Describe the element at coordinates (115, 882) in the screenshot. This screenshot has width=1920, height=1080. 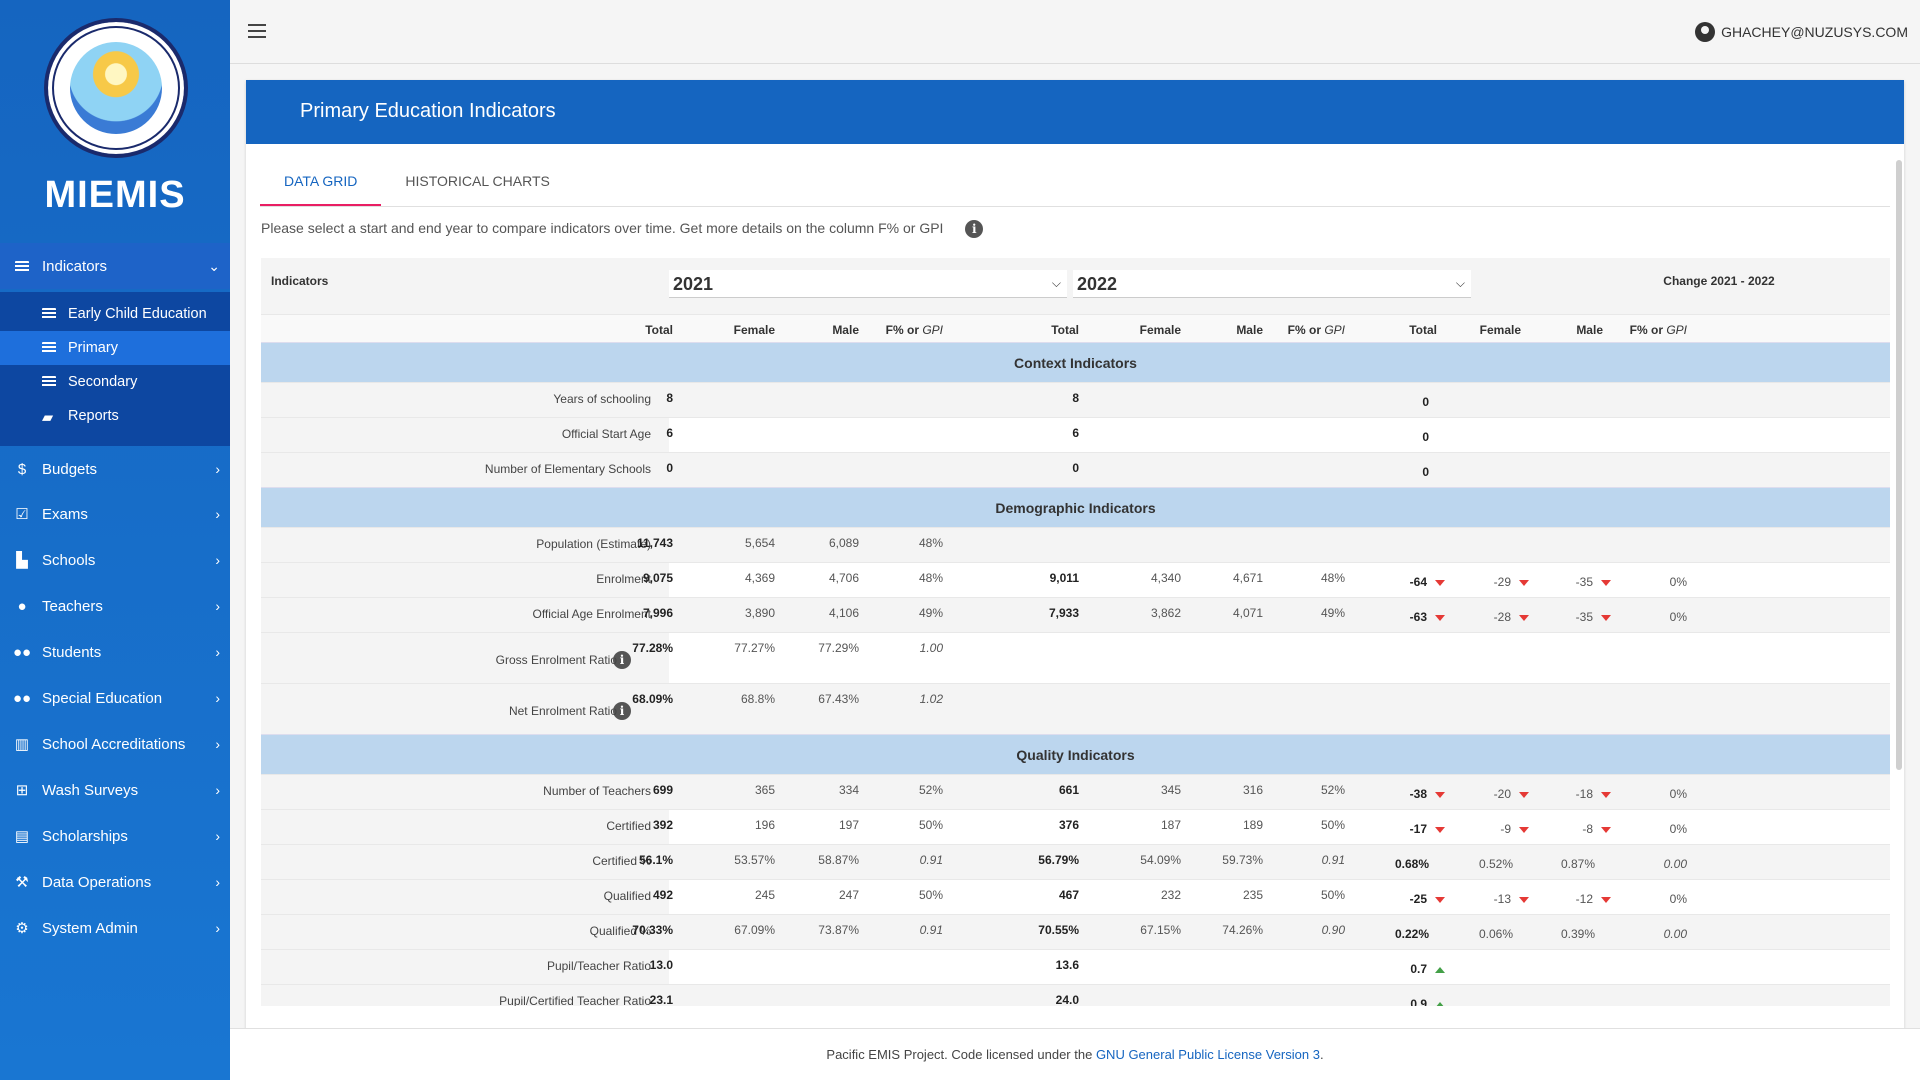
I see `sidebar-item-data-operations: ⚒ Data Operations ›` at that location.